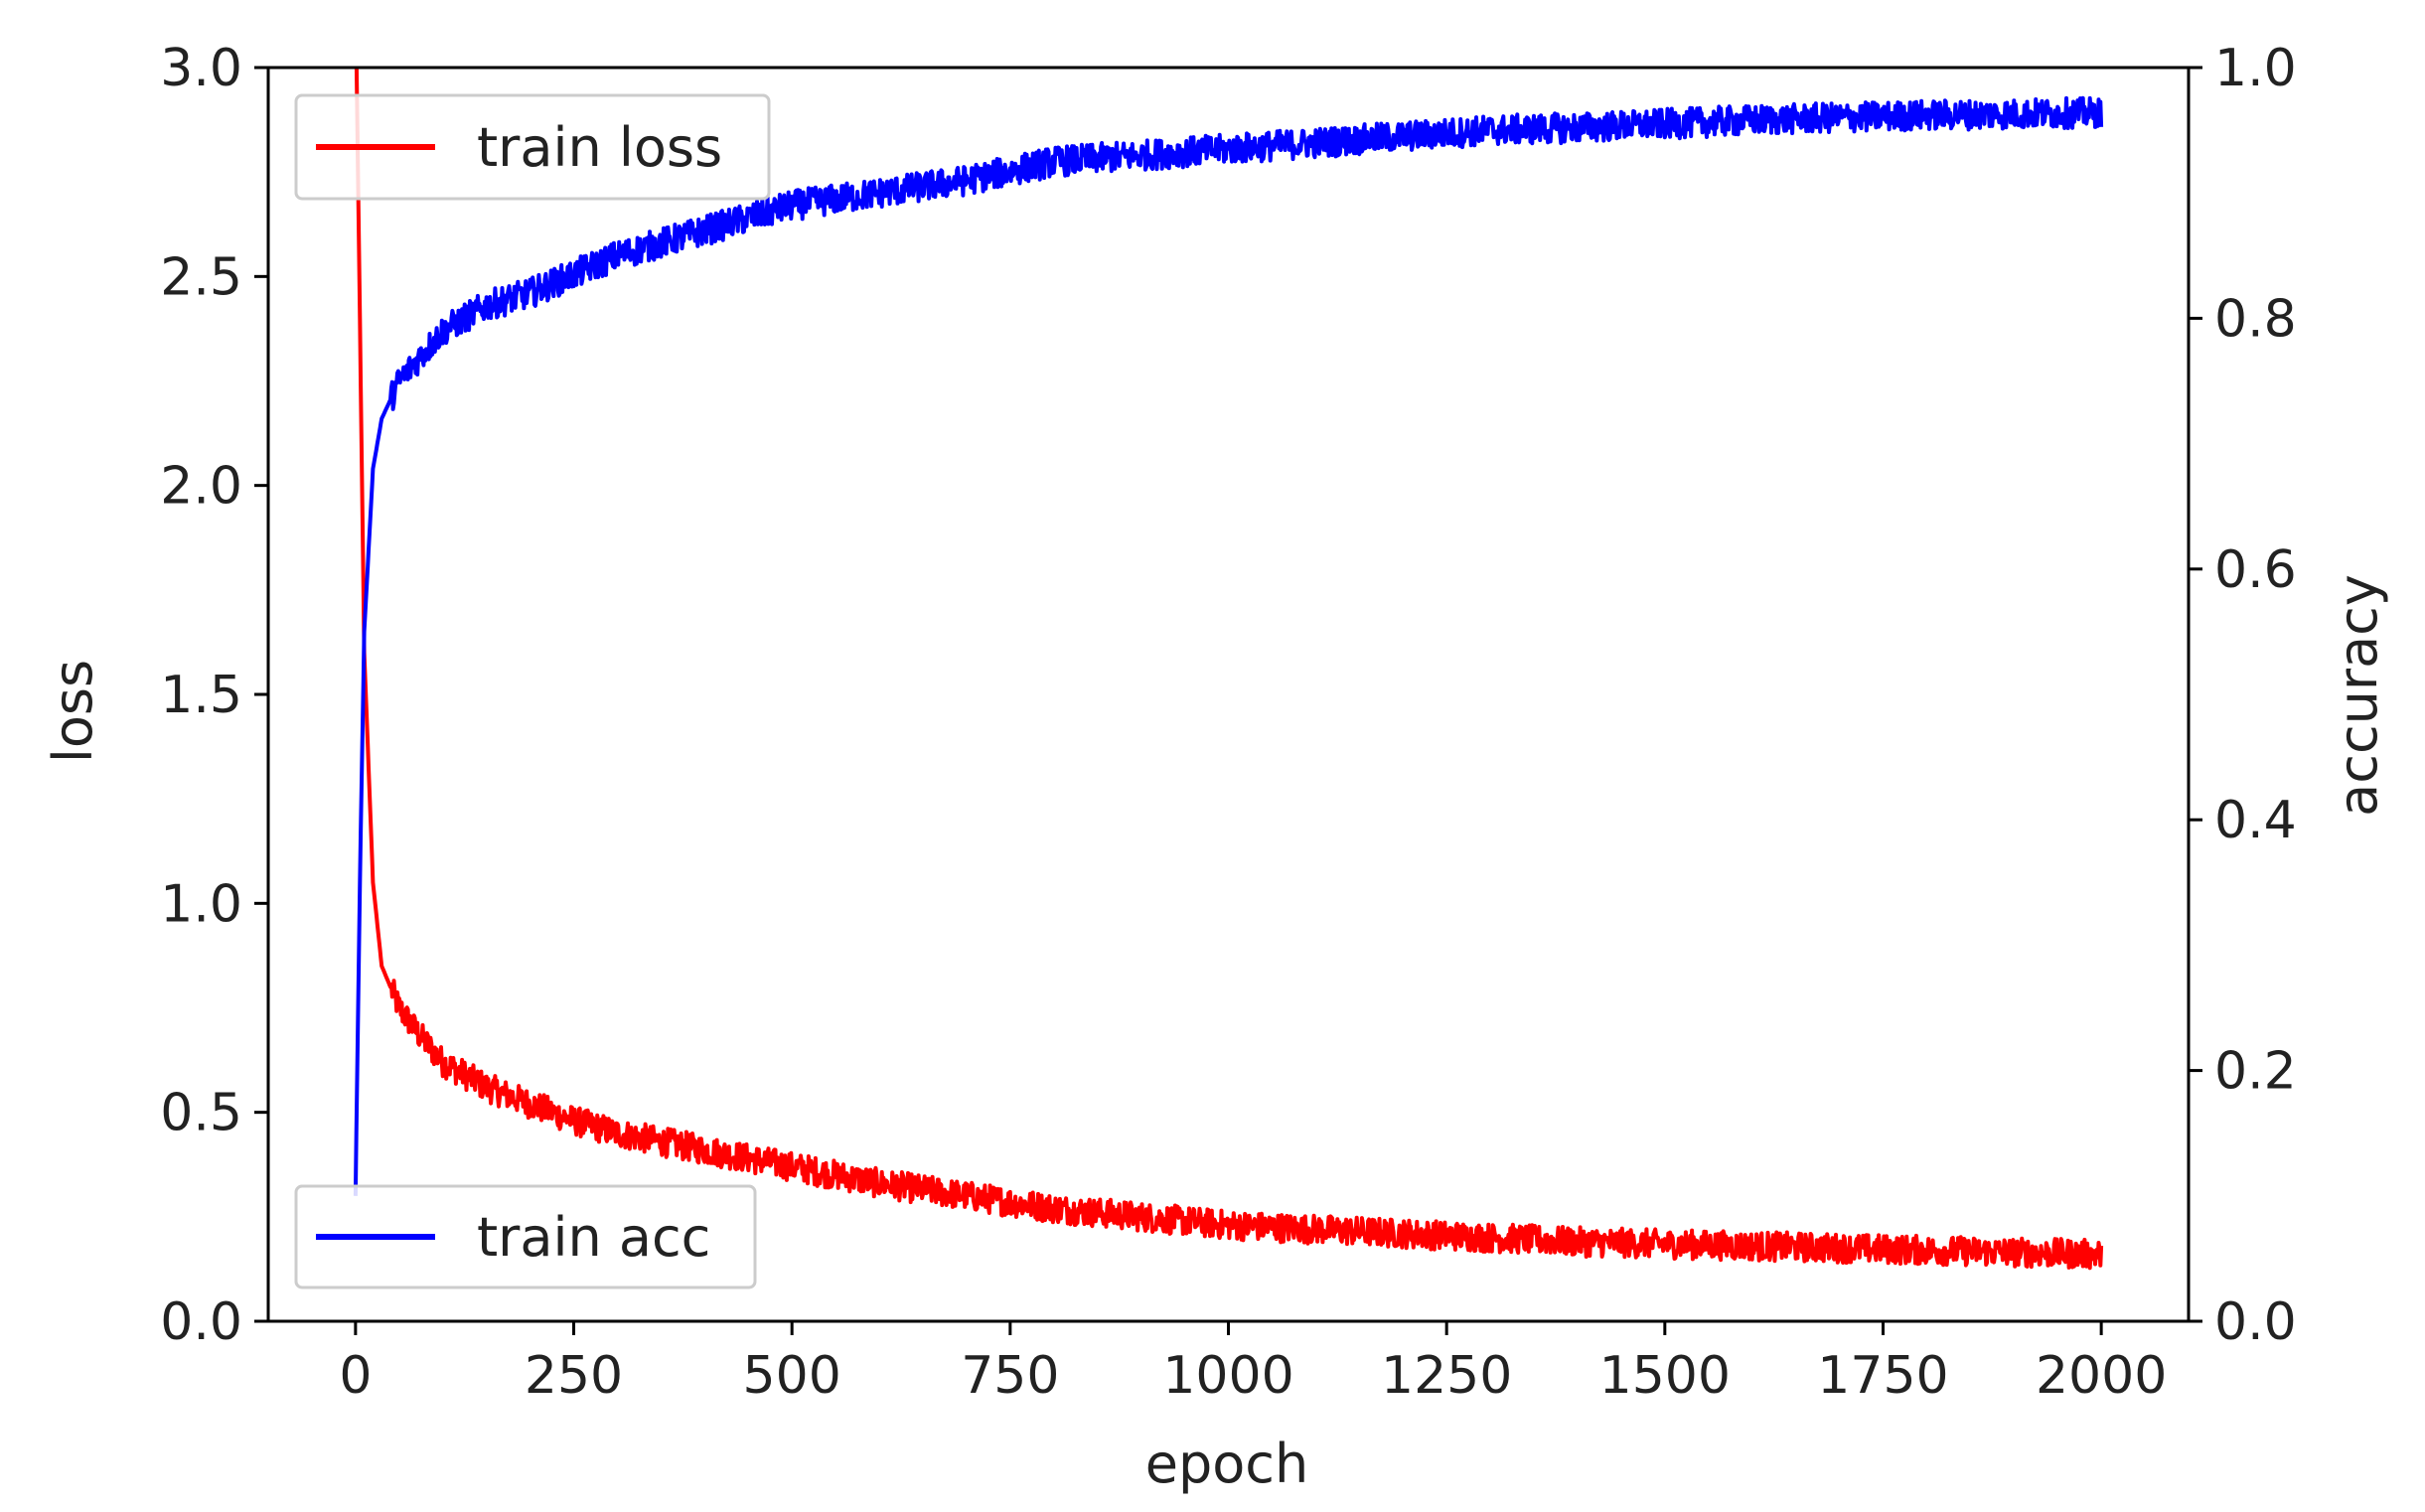 This screenshot has height=1512, width=2425. I want to click on x-tick-label: 750, so click(1010, 1376).